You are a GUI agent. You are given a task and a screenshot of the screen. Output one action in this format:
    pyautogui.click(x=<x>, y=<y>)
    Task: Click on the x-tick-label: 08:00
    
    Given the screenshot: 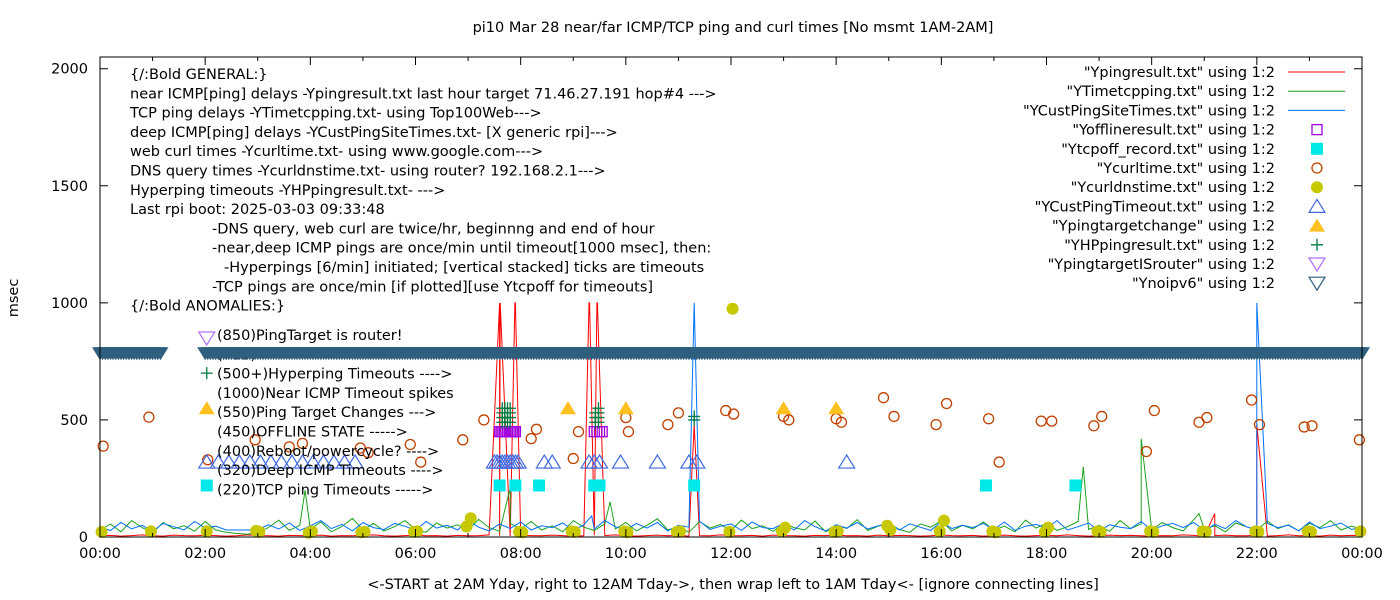 What is the action you would take?
    pyautogui.click(x=521, y=554)
    